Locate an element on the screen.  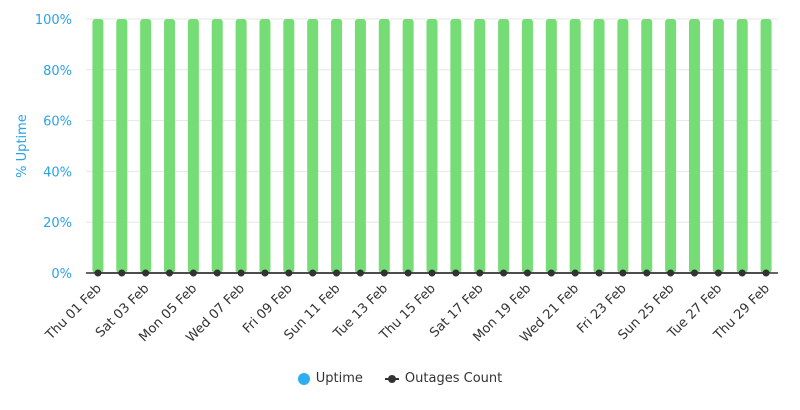
legend-item-outages: Outages Count is located at coordinates (443, 378).